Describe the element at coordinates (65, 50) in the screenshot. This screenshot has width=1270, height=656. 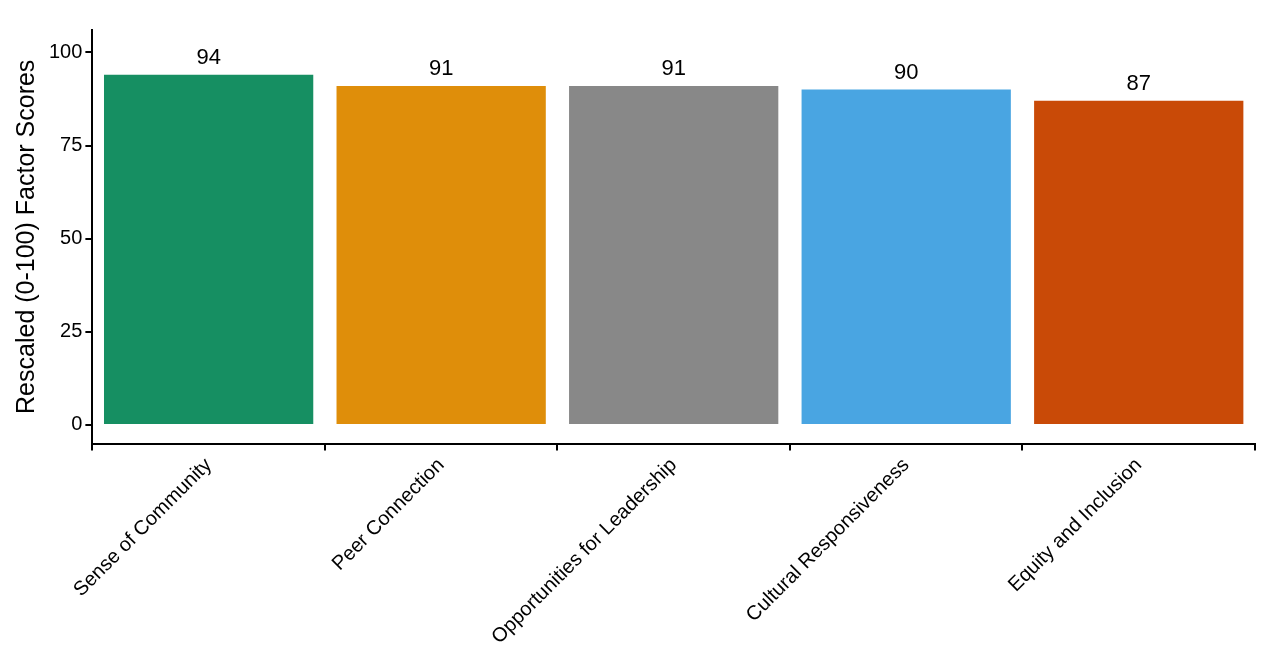
I see `y-tick-label: 100` at that location.